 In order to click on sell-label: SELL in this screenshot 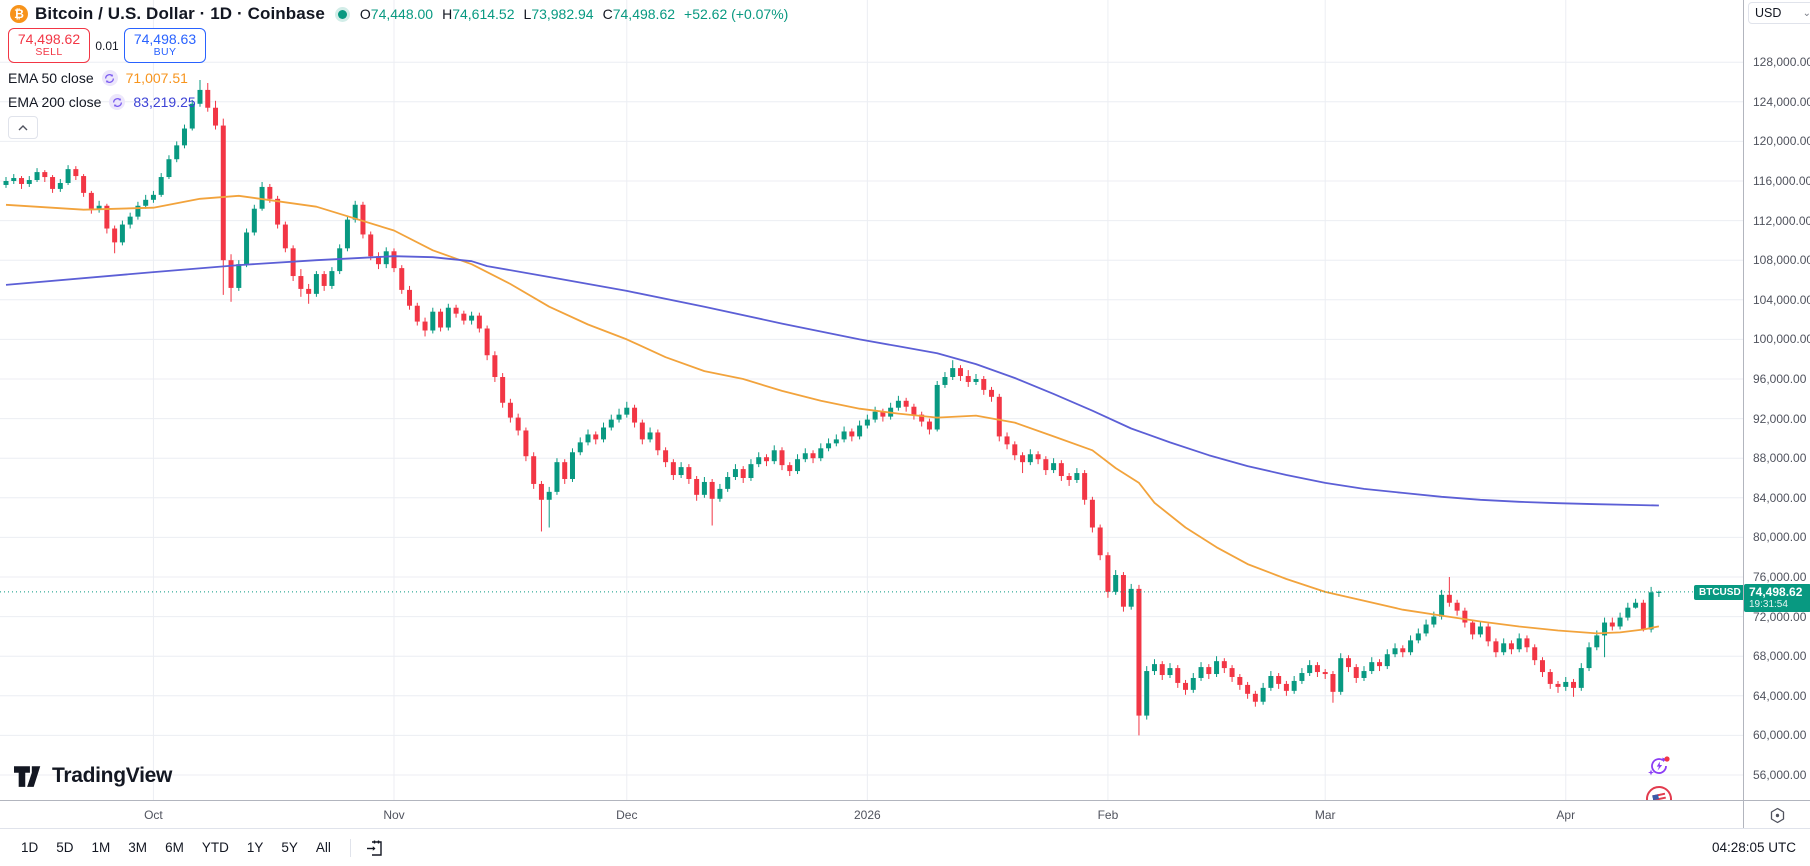, I will do `click(49, 52)`.